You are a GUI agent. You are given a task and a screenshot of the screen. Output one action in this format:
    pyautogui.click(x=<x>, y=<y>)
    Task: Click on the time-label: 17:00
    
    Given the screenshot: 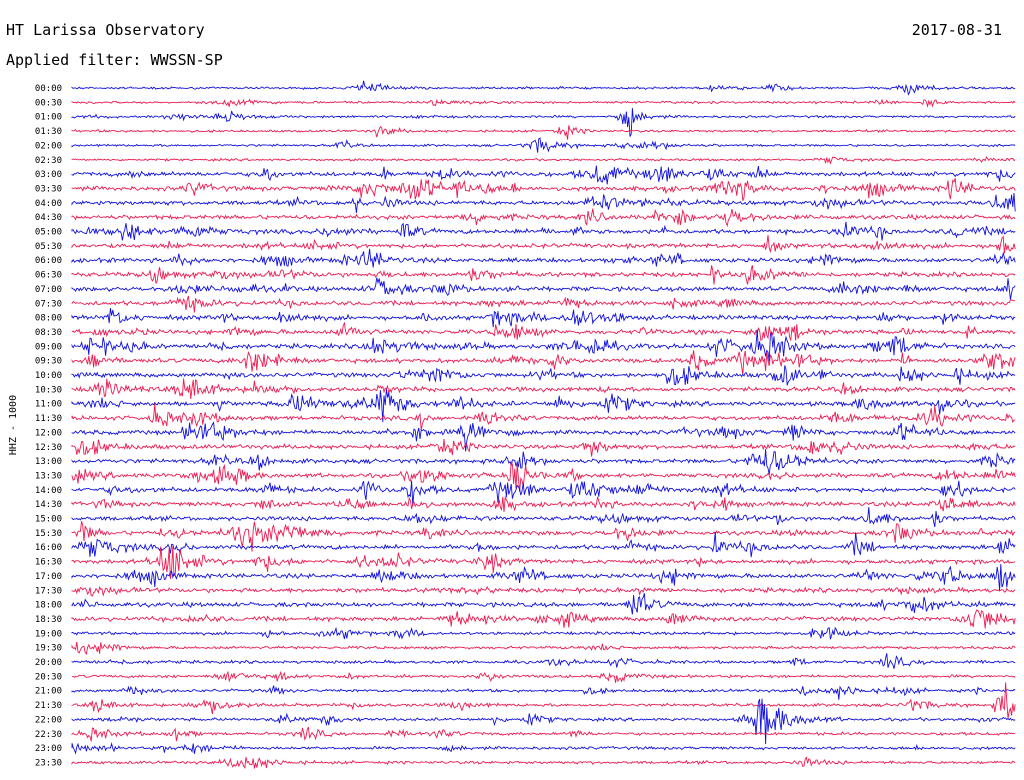 What is the action you would take?
    pyautogui.click(x=48, y=577)
    